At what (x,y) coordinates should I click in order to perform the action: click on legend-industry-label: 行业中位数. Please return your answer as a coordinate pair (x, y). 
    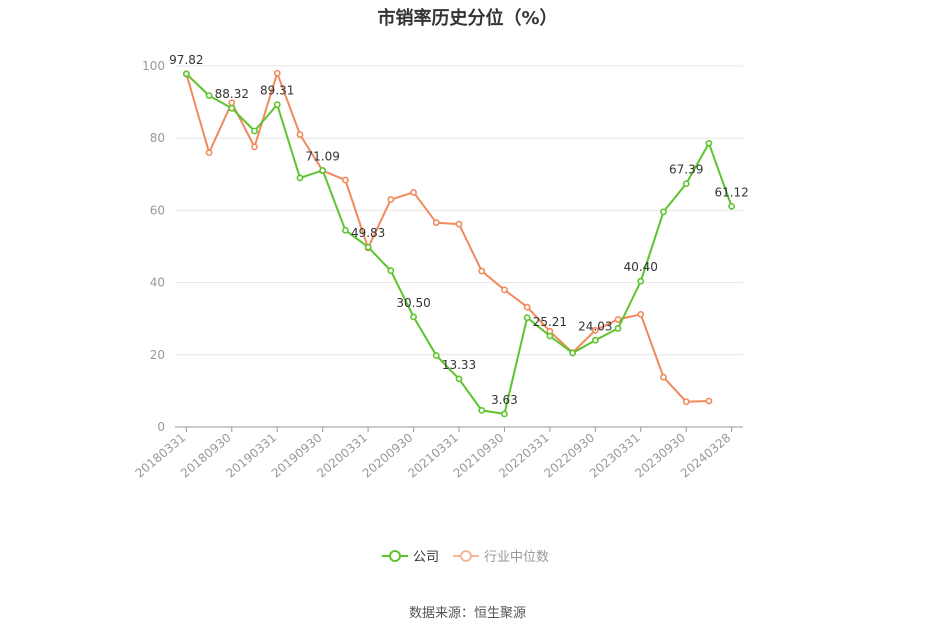
    Looking at the image, I should click on (517, 557).